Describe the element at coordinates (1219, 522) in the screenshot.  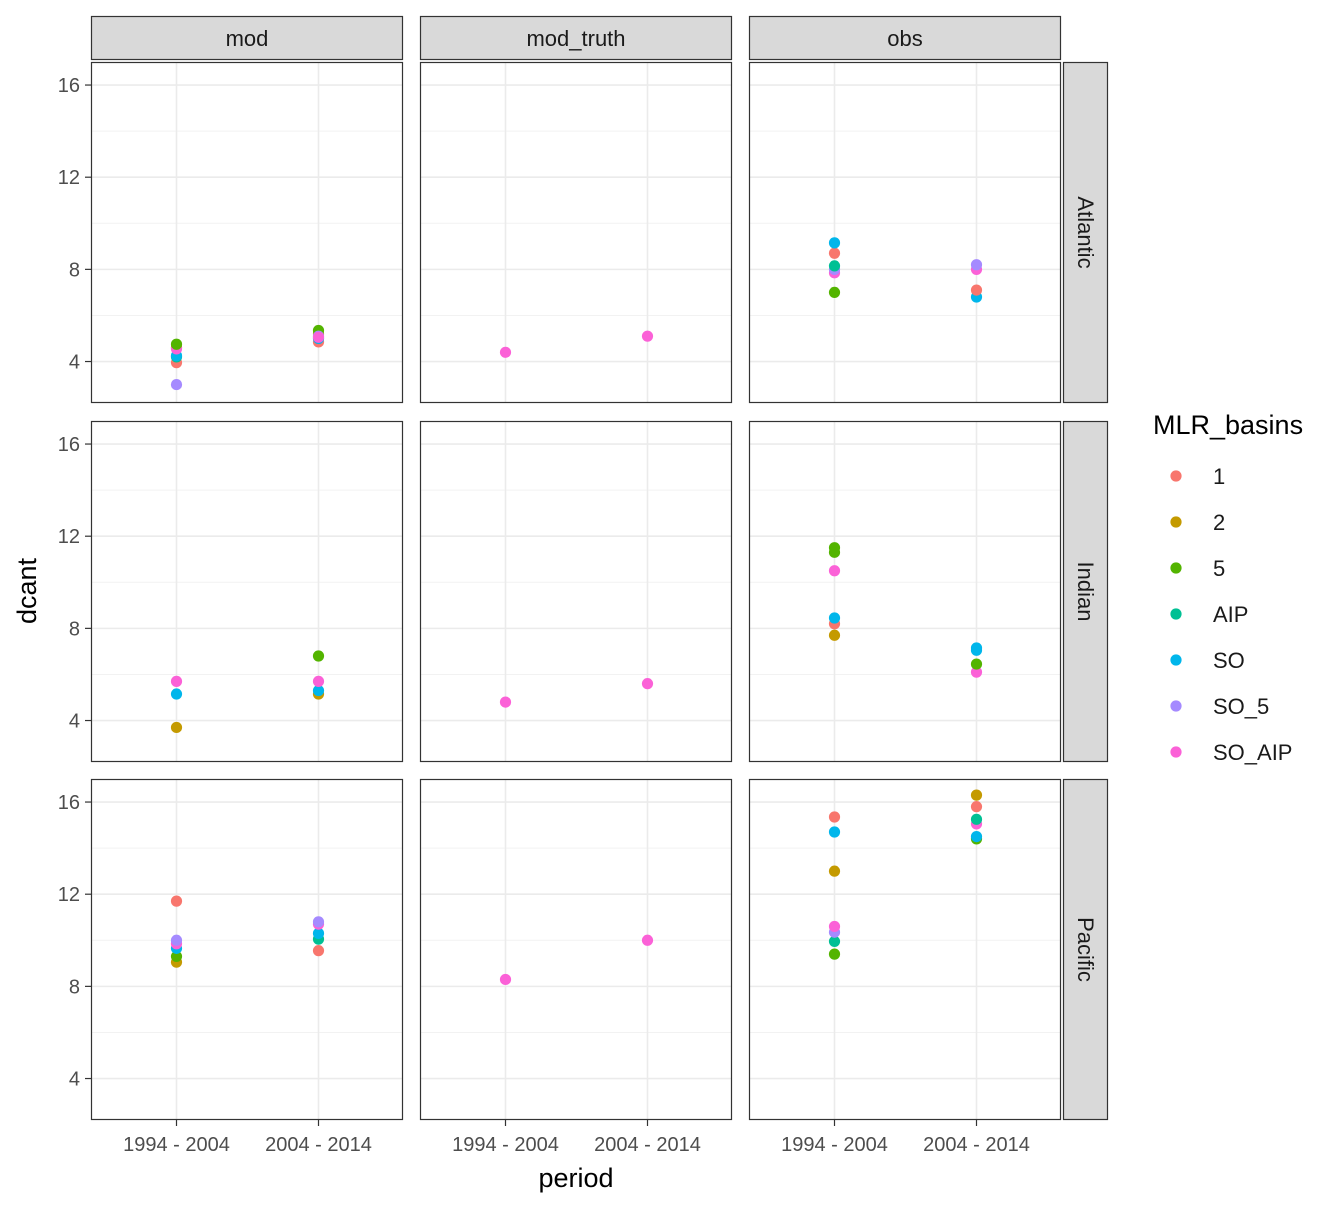
I see `legend-label: 2` at that location.